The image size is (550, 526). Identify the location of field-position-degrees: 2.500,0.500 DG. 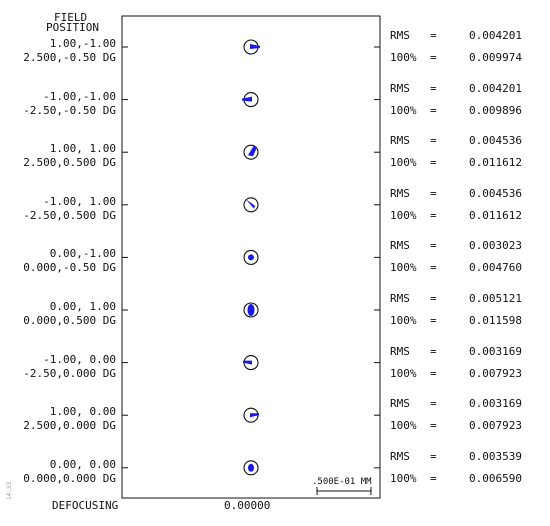
(69, 163).